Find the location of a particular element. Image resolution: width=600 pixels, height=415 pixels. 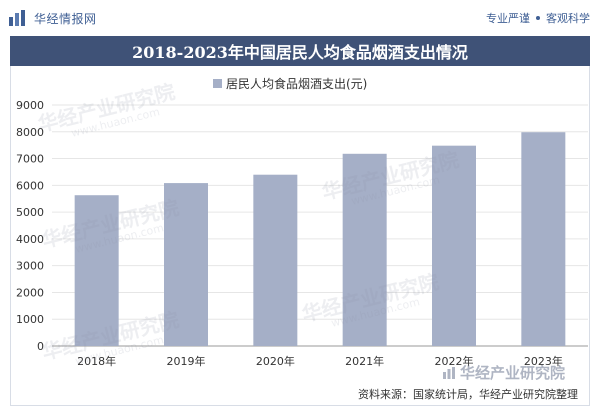

y-tick-label: 4000 is located at coordinates (30, 239).